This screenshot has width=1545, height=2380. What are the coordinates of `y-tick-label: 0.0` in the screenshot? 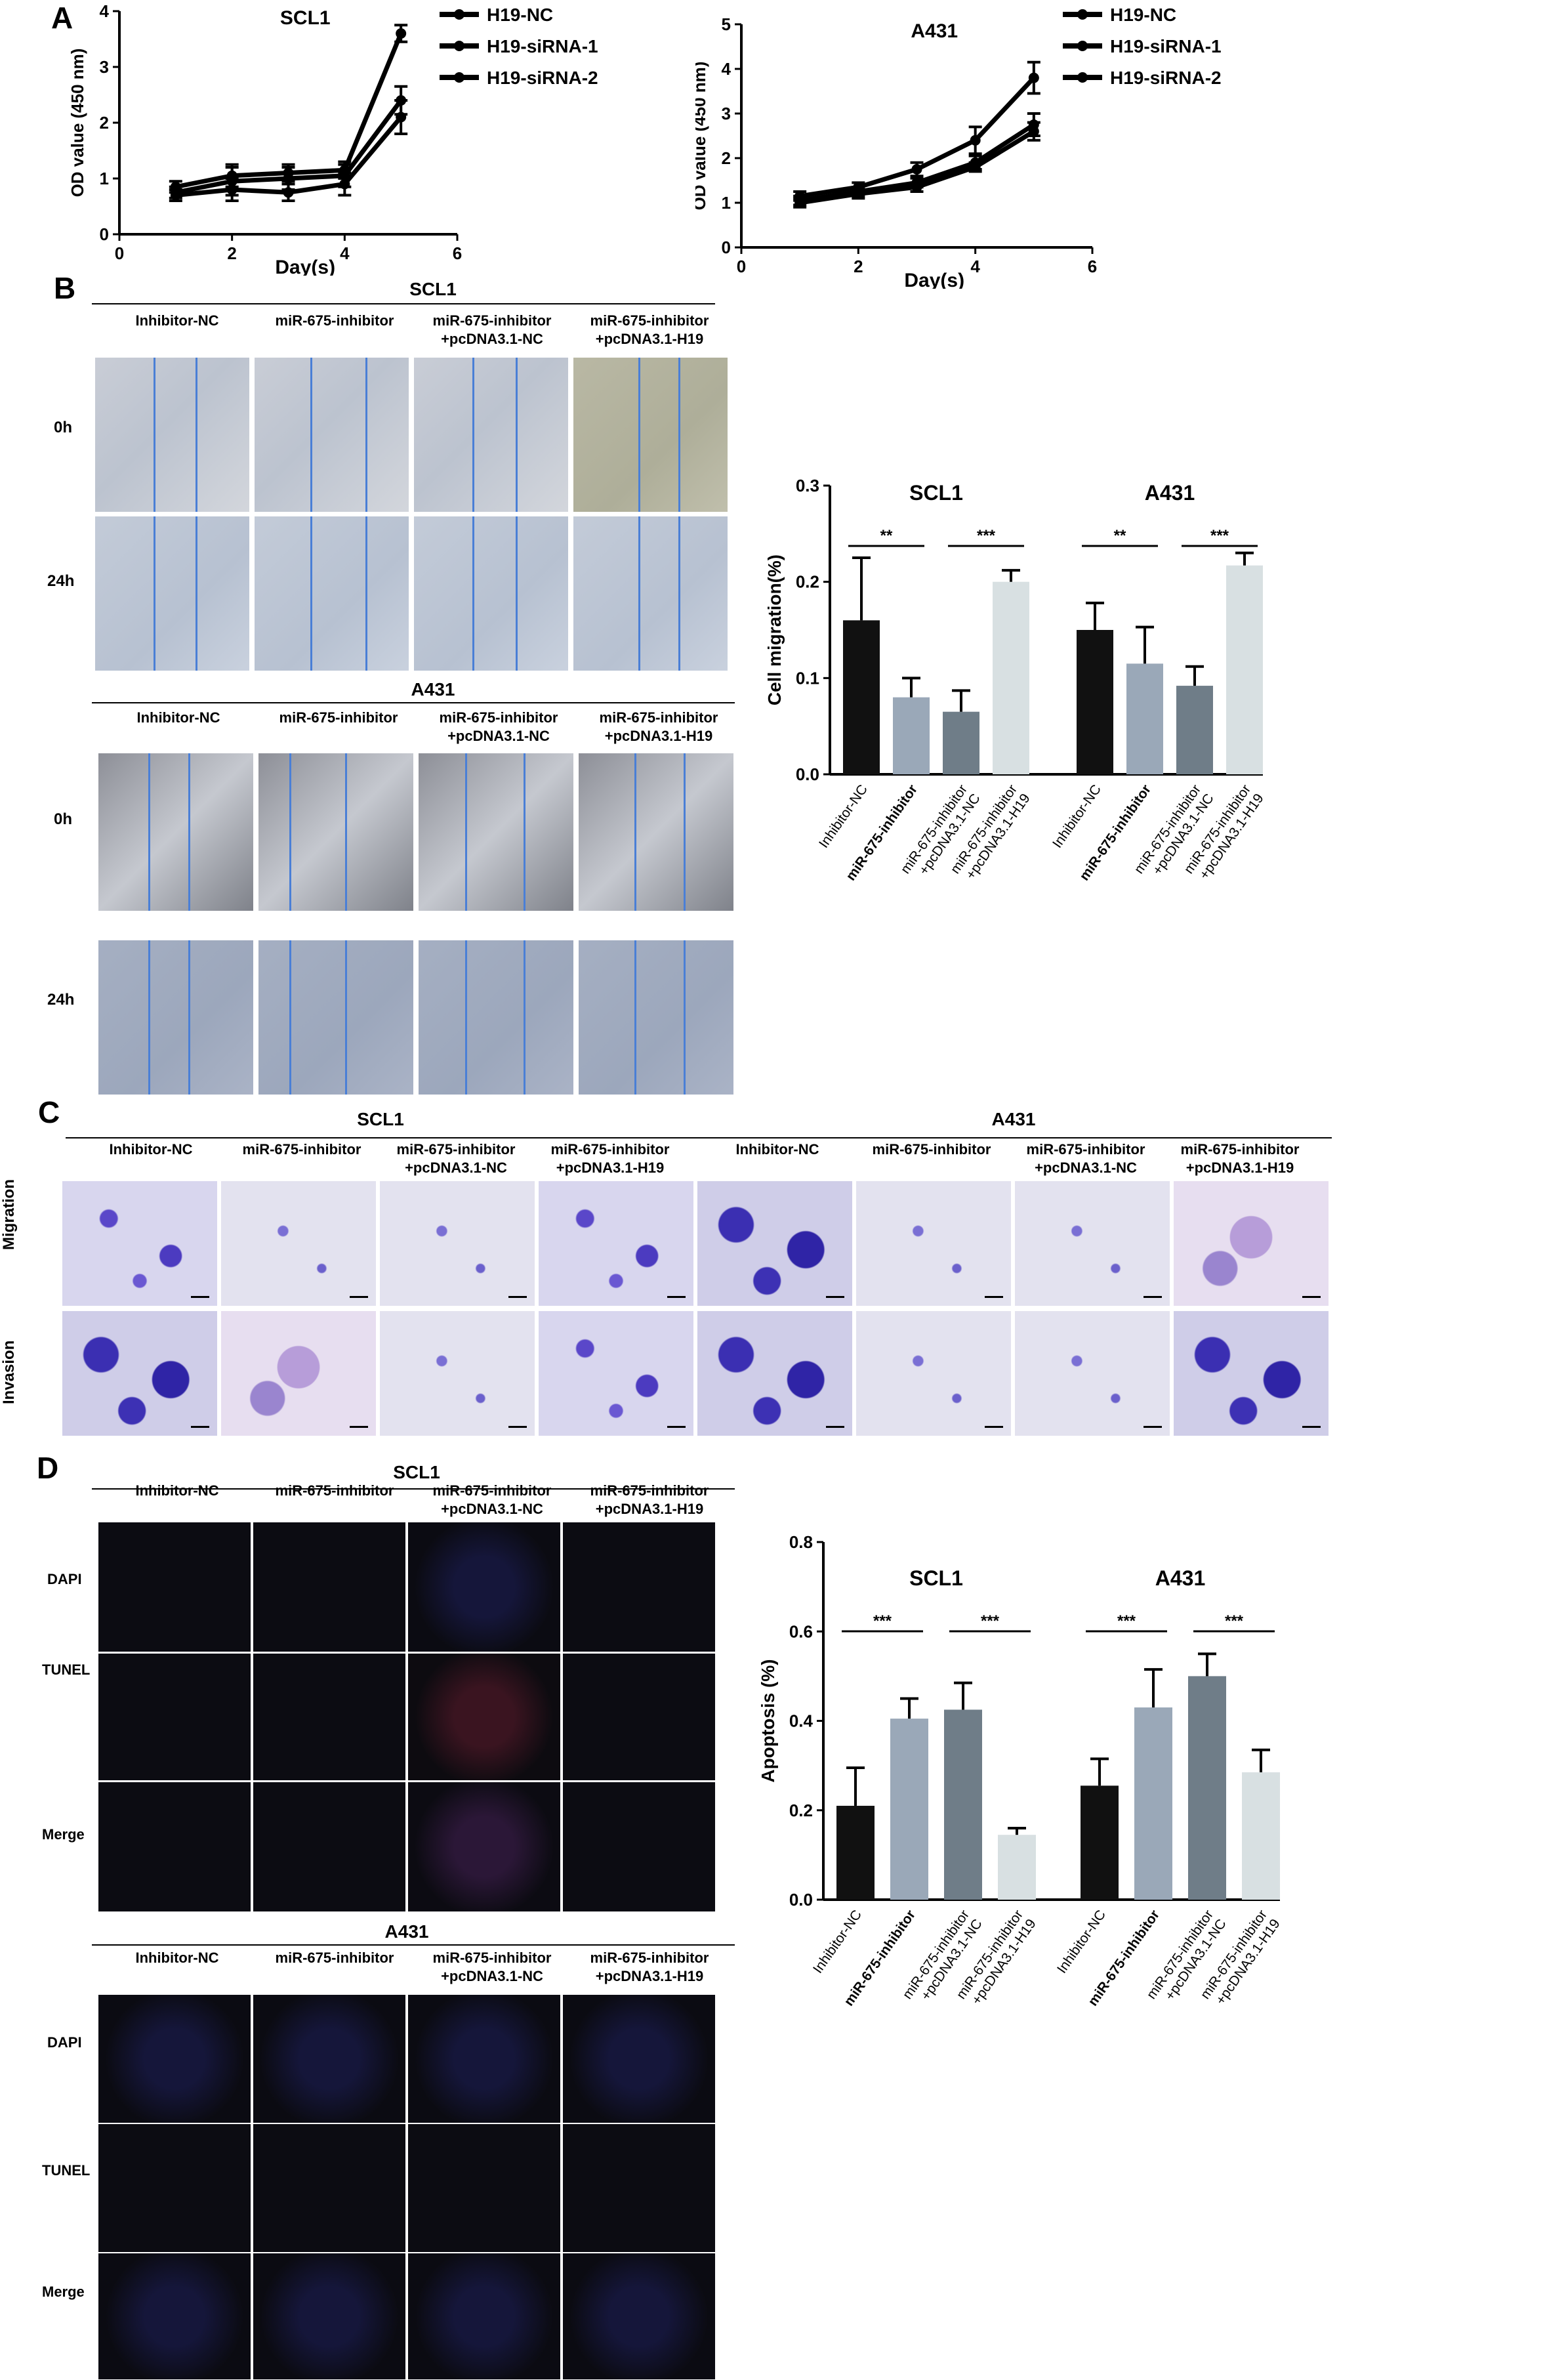 It's located at (801, 1900).